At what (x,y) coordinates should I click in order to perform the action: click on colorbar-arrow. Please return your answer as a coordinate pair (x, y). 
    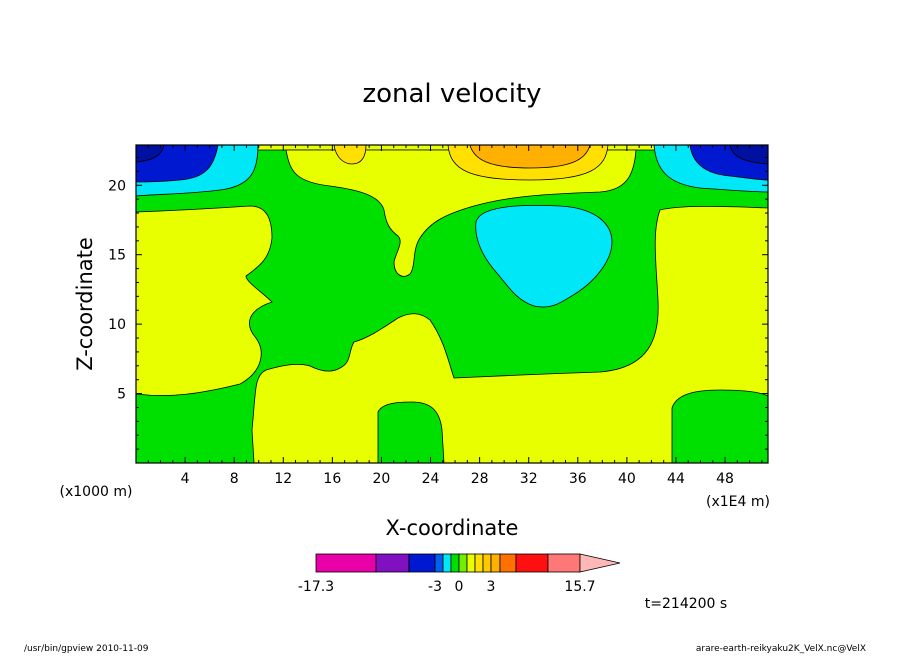
    Looking at the image, I should click on (600, 563).